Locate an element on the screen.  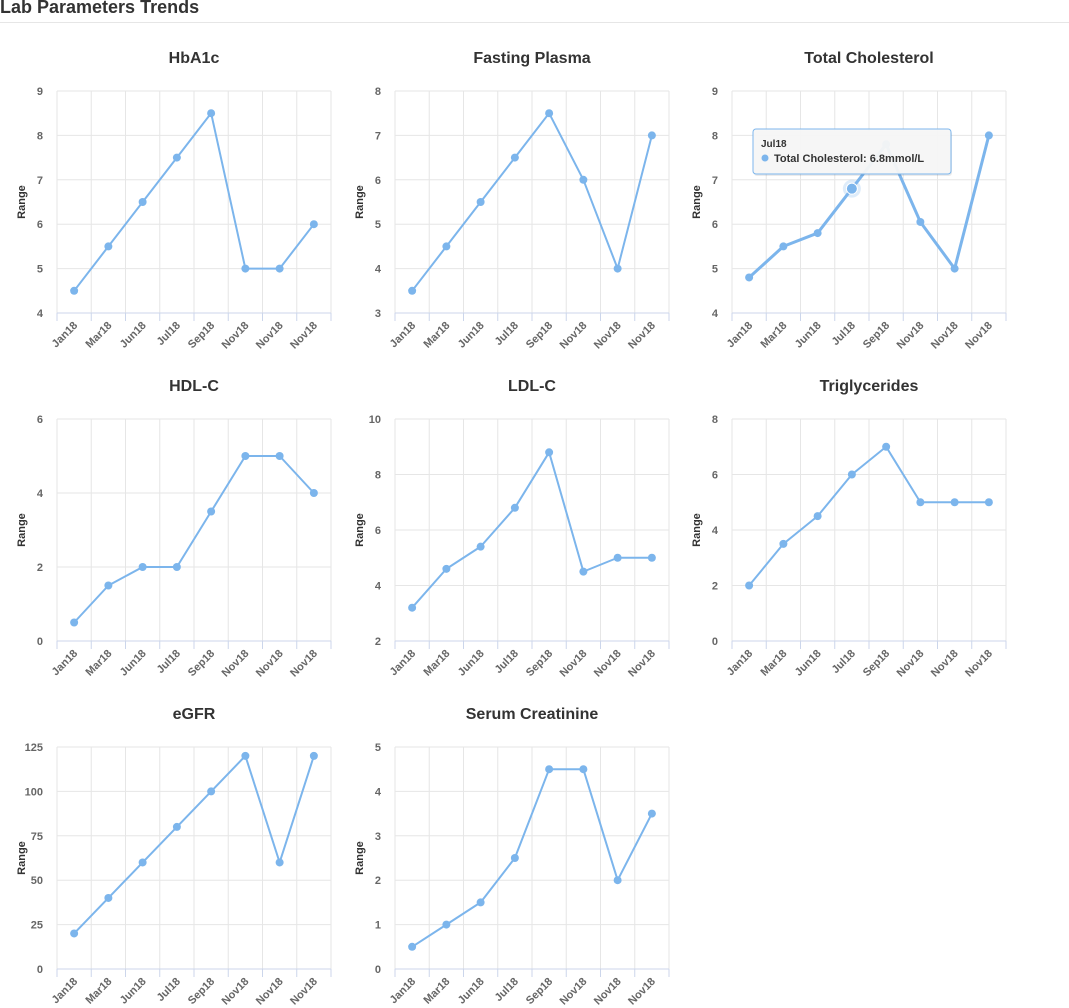
y-tick-label: 0 is located at coordinates (715, 642).